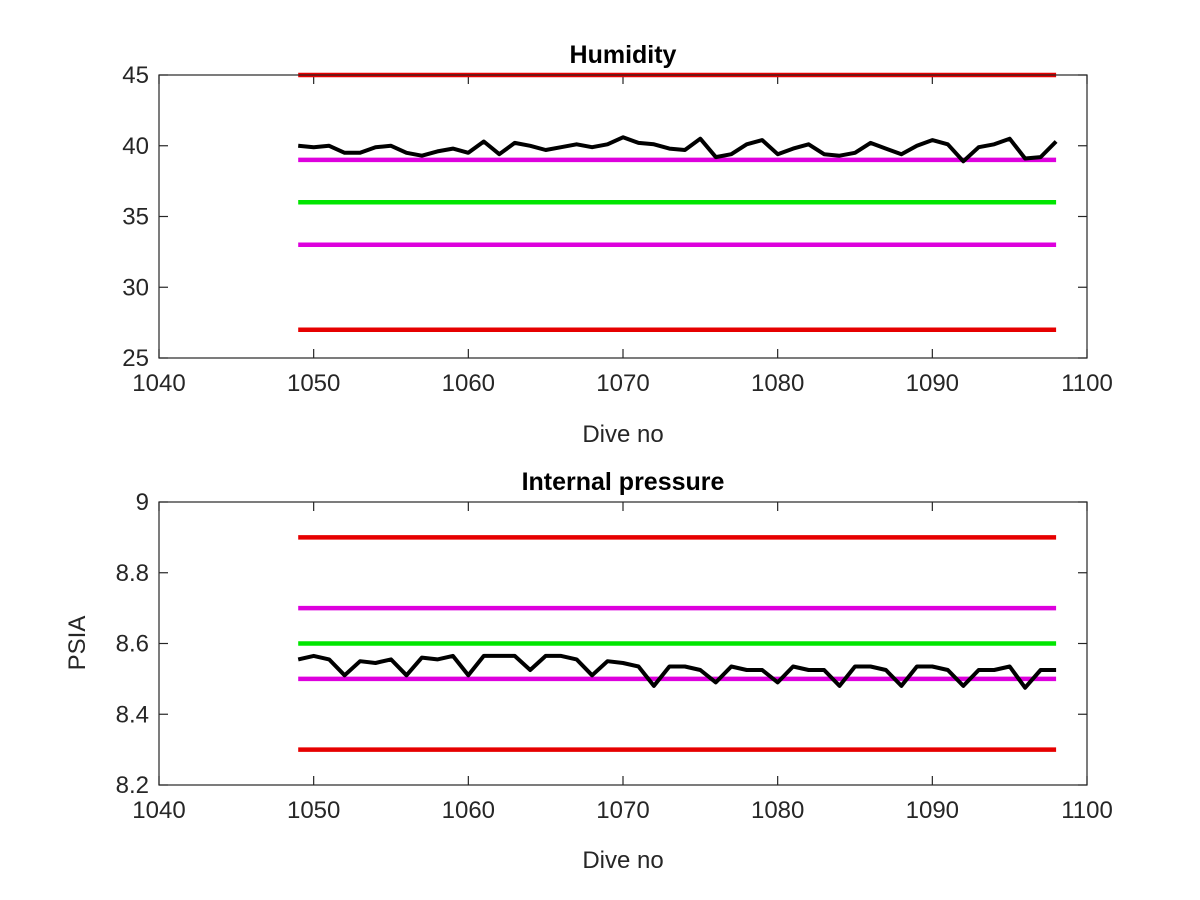  I want to click on internal-pressure-y-tick-label: 8.6, so click(132, 644).